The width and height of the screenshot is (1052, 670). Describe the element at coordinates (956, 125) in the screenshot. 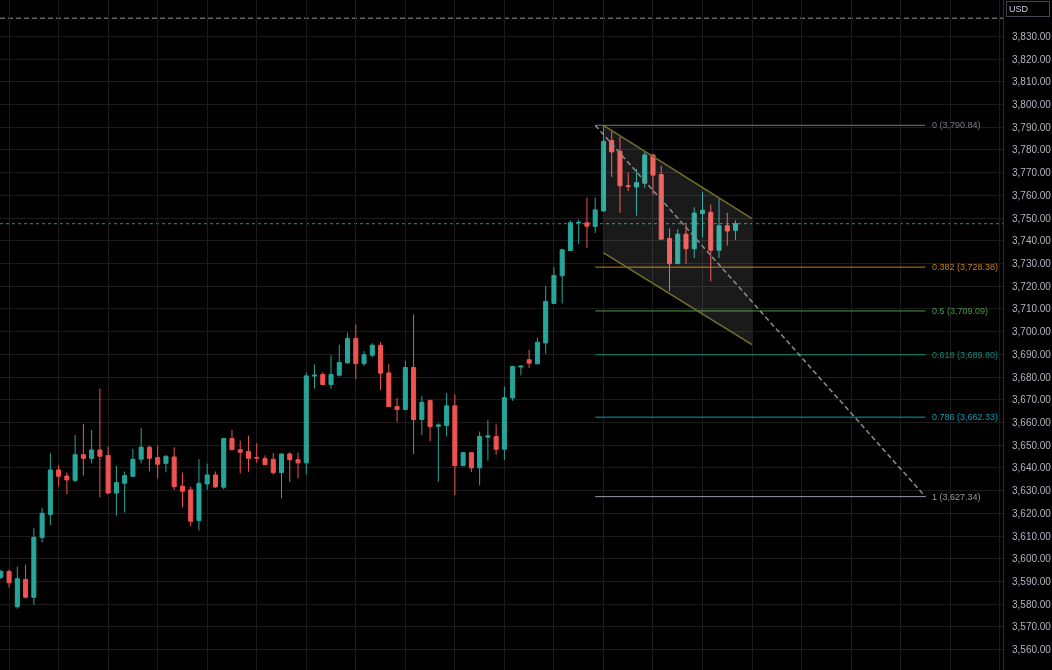

I see `ref-line-label: 0 (3,790.84)` at that location.